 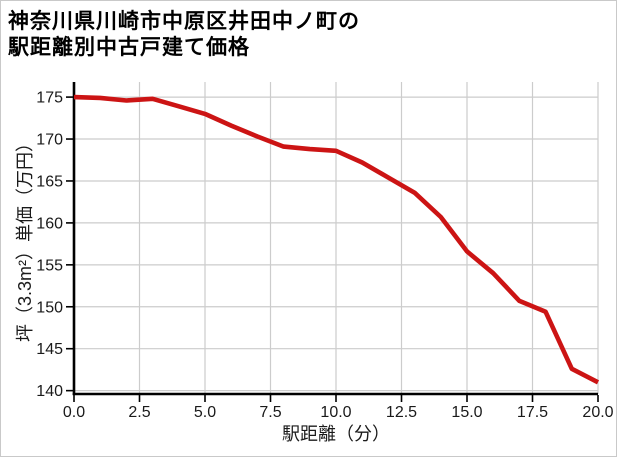 I want to click on x-tick-label: 0.0, so click(x=74, y=412).